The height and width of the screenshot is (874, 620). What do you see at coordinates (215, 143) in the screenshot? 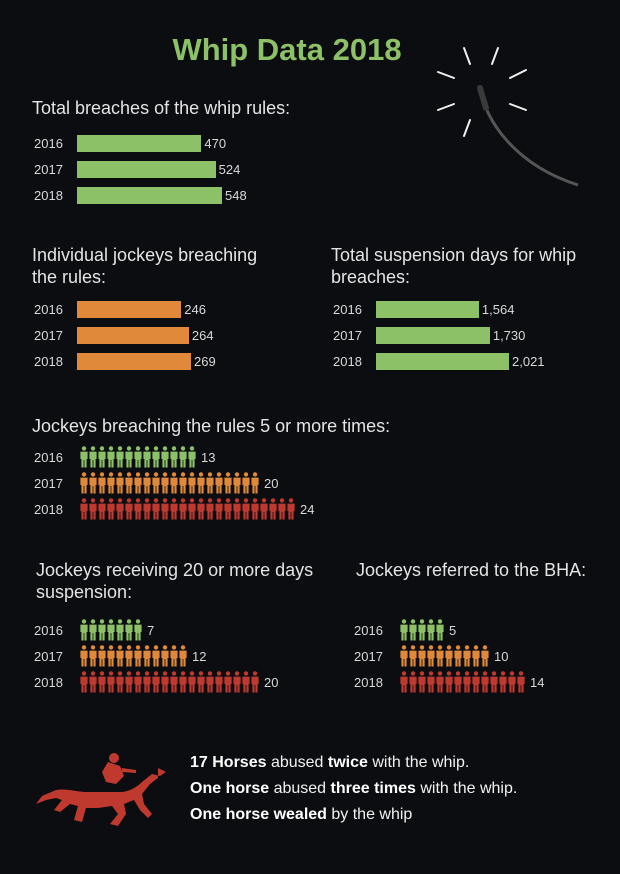
I see `value-label: 470` at bounding box center [215, 143].